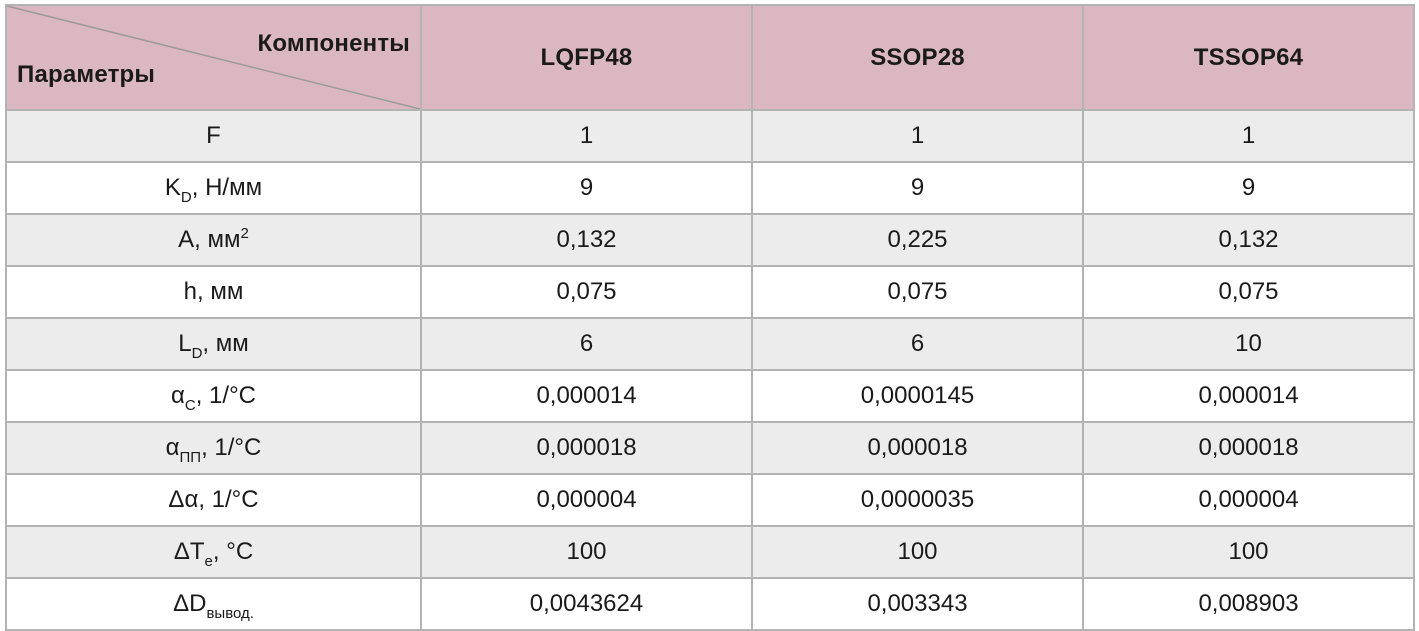 The width and height of the screenshot is (1419, 631). What do you see at coordinates (244, 233) in the screenshot?
I see `parameter-superscript: 2` at bounding box center [244, 233].